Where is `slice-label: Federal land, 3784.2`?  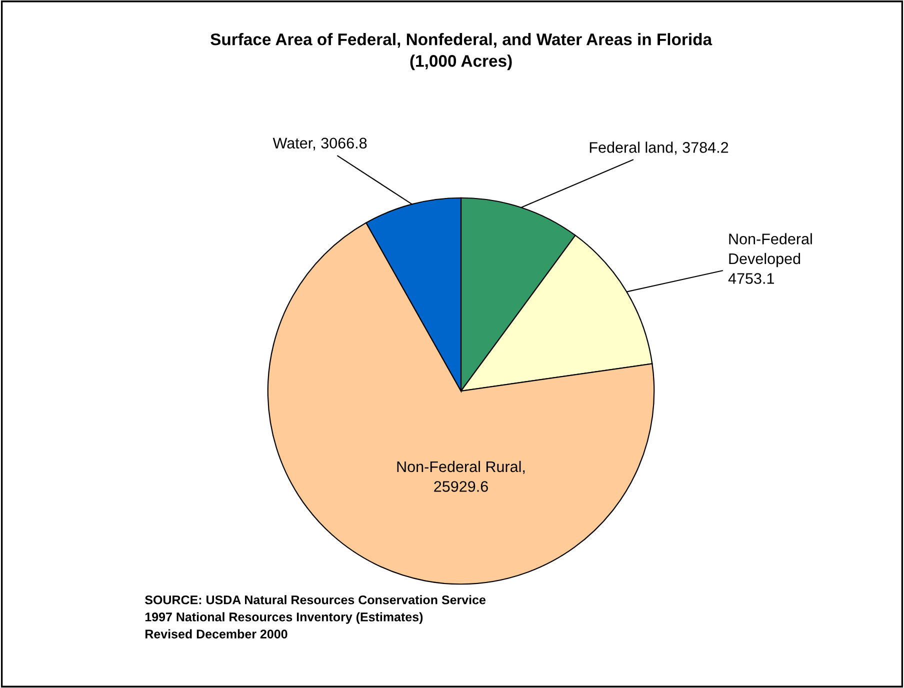
slice-label: Federal land, 3784.2 is located at coordinates (659, 148).